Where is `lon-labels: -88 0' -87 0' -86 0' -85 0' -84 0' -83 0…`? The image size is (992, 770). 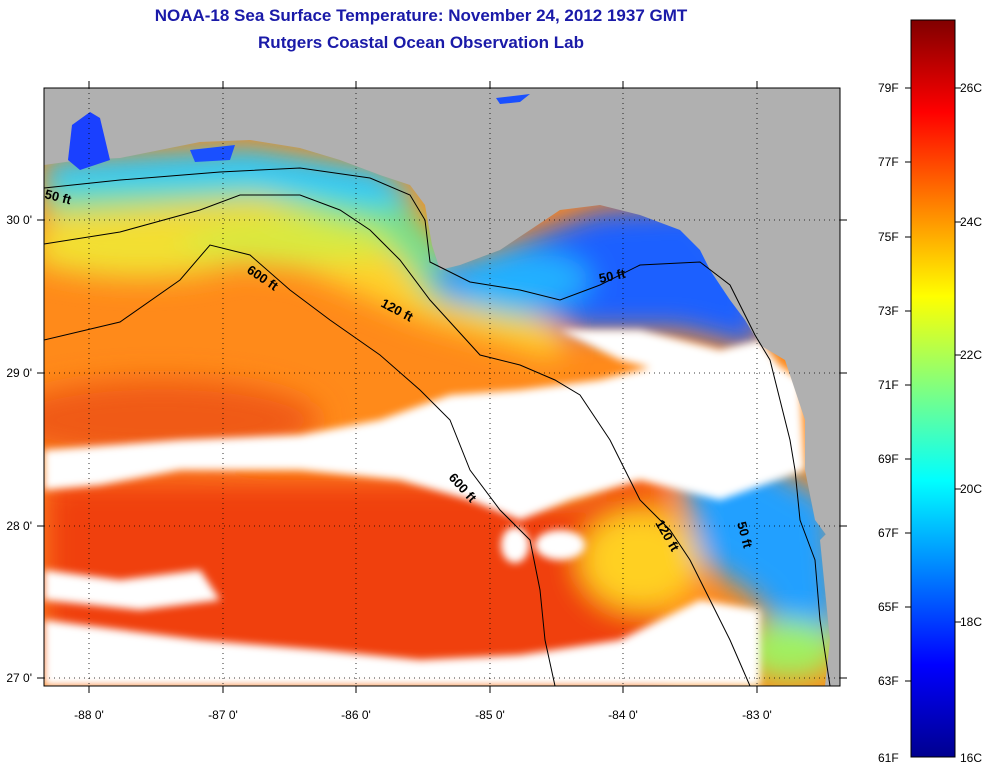 lon-labels: -88 0' -87 0' -86 0' -85 0' -84 0' -83 0… is located at coordinates (423, 715).